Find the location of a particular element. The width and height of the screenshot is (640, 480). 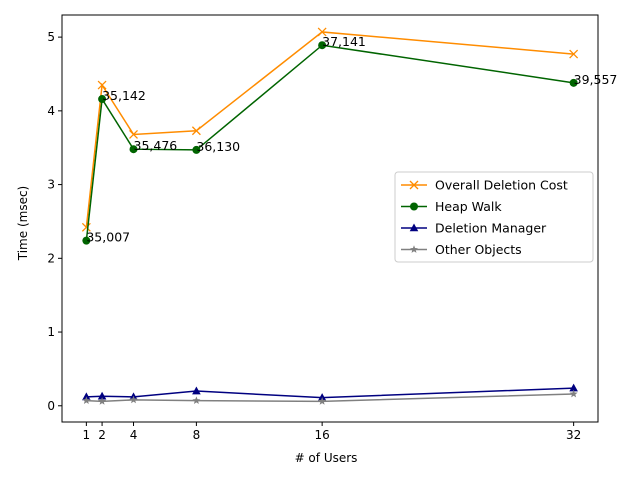

series-deletion-manager is located at coordinates (330, 392).